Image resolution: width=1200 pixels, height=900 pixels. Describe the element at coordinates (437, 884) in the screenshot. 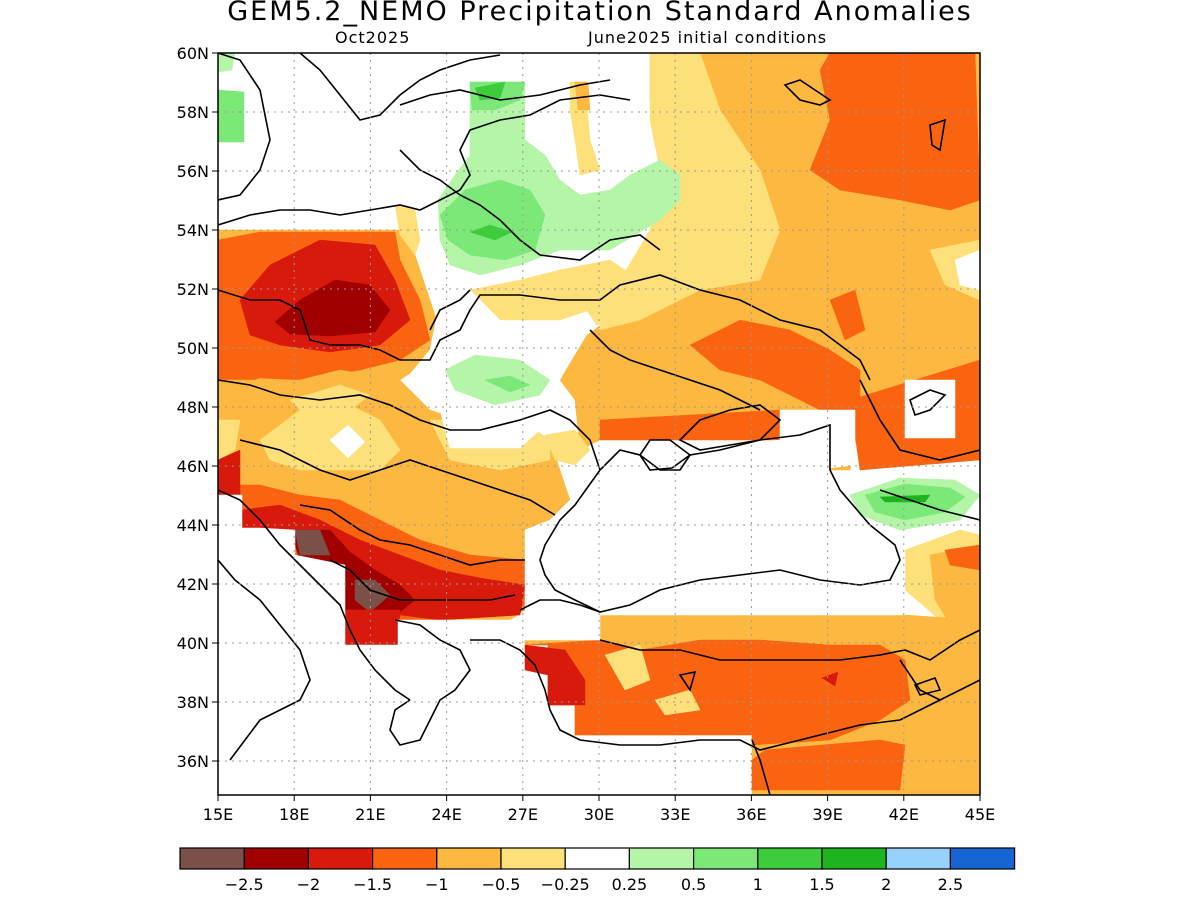

I see `colorbar-label: −1` at that location.